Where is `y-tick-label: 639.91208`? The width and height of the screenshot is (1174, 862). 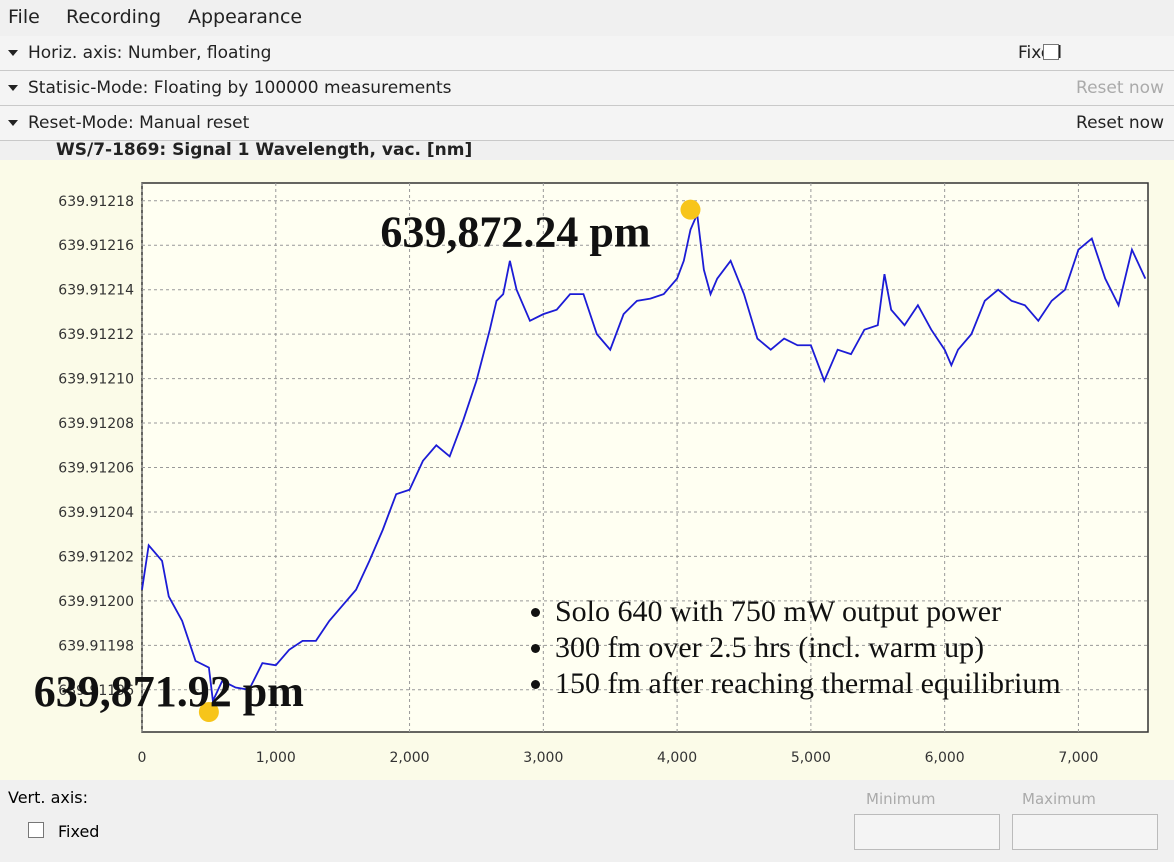
y-tick-label: 639.91208 is located at coordinates (96, 424).